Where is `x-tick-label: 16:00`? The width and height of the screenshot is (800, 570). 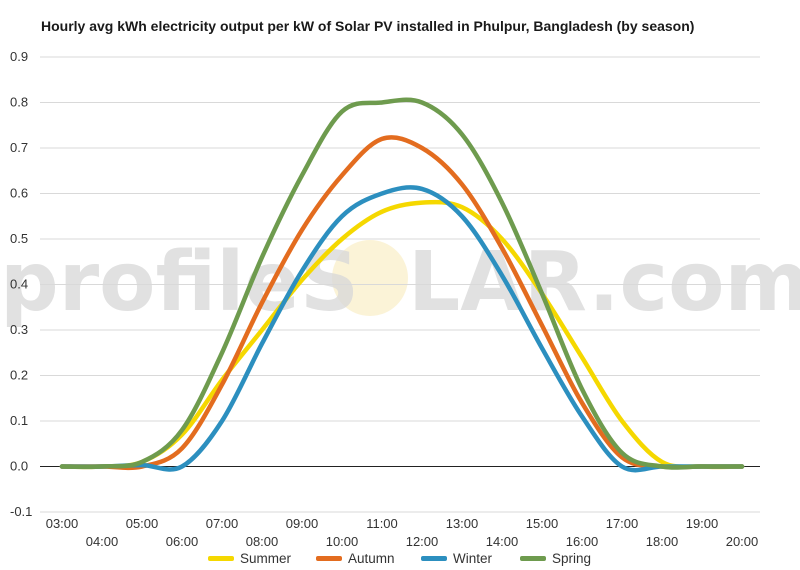
x-tick-label: 16:00 is located at coordinates (582, 541).